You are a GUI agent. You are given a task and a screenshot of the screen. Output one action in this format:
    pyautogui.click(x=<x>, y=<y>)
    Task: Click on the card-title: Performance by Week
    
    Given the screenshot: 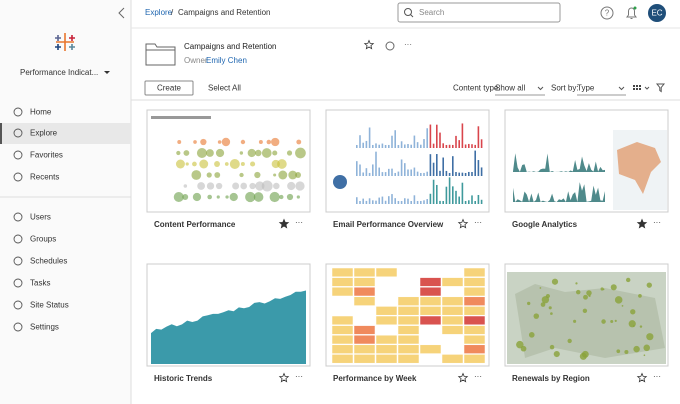 What is the action you would take?
    pyautogui.click(x=375, y=378)
    